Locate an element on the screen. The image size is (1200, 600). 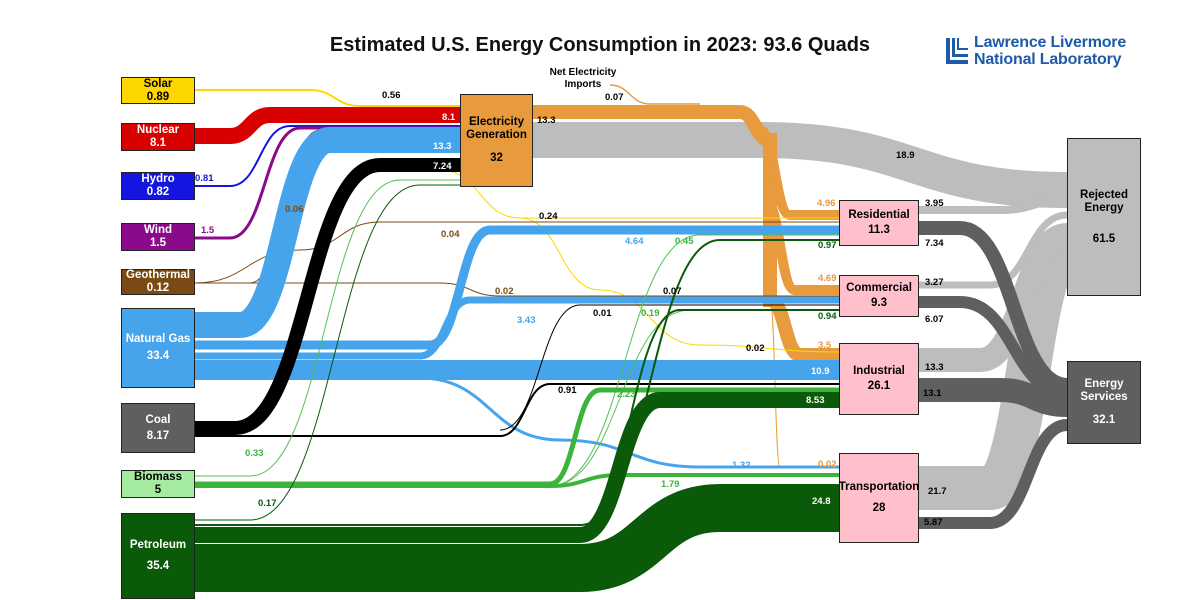
node-nuclear: Nuclear 8.1 is located at coordinates (158, 137).